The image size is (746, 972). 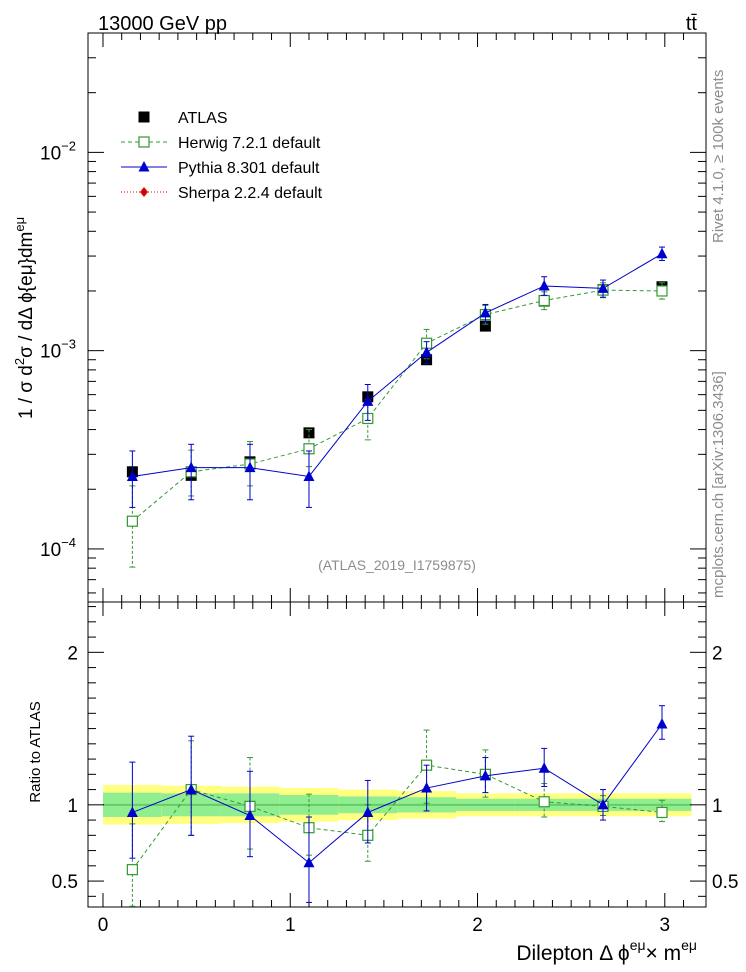 I want to click on ratio-pythia-line, so click(x=397, y=793).